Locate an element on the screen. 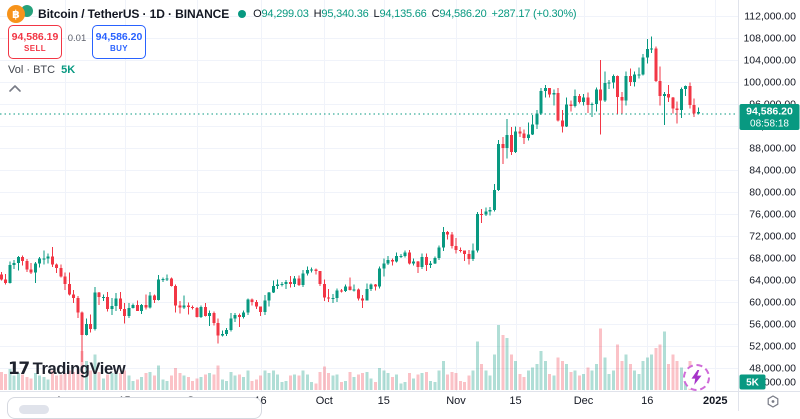 This screenshot has height=419, width=800. sell-button: 94,586.19 SELL is located at coordinates (35, 42).